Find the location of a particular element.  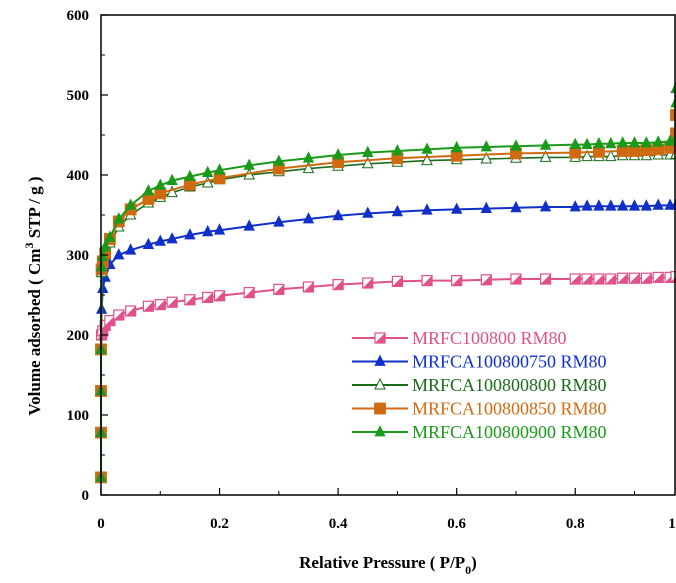

y-tick-label: 500 is located at coordinates (78, 96).